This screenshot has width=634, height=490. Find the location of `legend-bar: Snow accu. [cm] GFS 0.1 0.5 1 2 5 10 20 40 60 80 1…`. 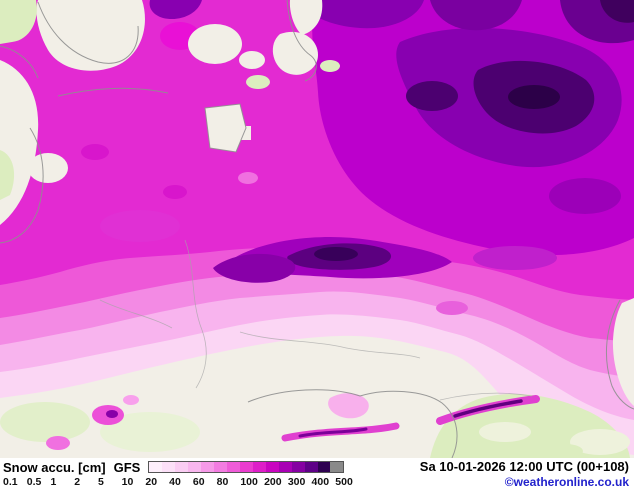

legend-bar: Snow accu. [cm] GFS 0.1 0.5 1 2 5 10 20 40 60 80 1… is located at coordinates (317, 474).